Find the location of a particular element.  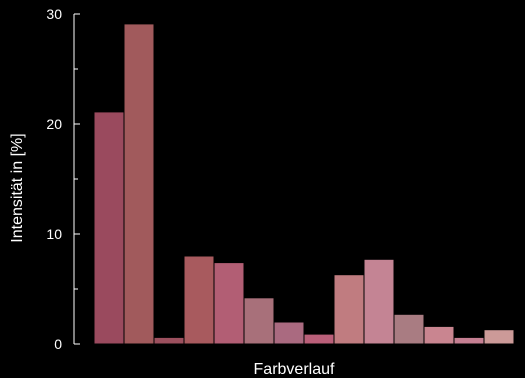

y-tick-label: 20 is located at coordinates (54, 124).